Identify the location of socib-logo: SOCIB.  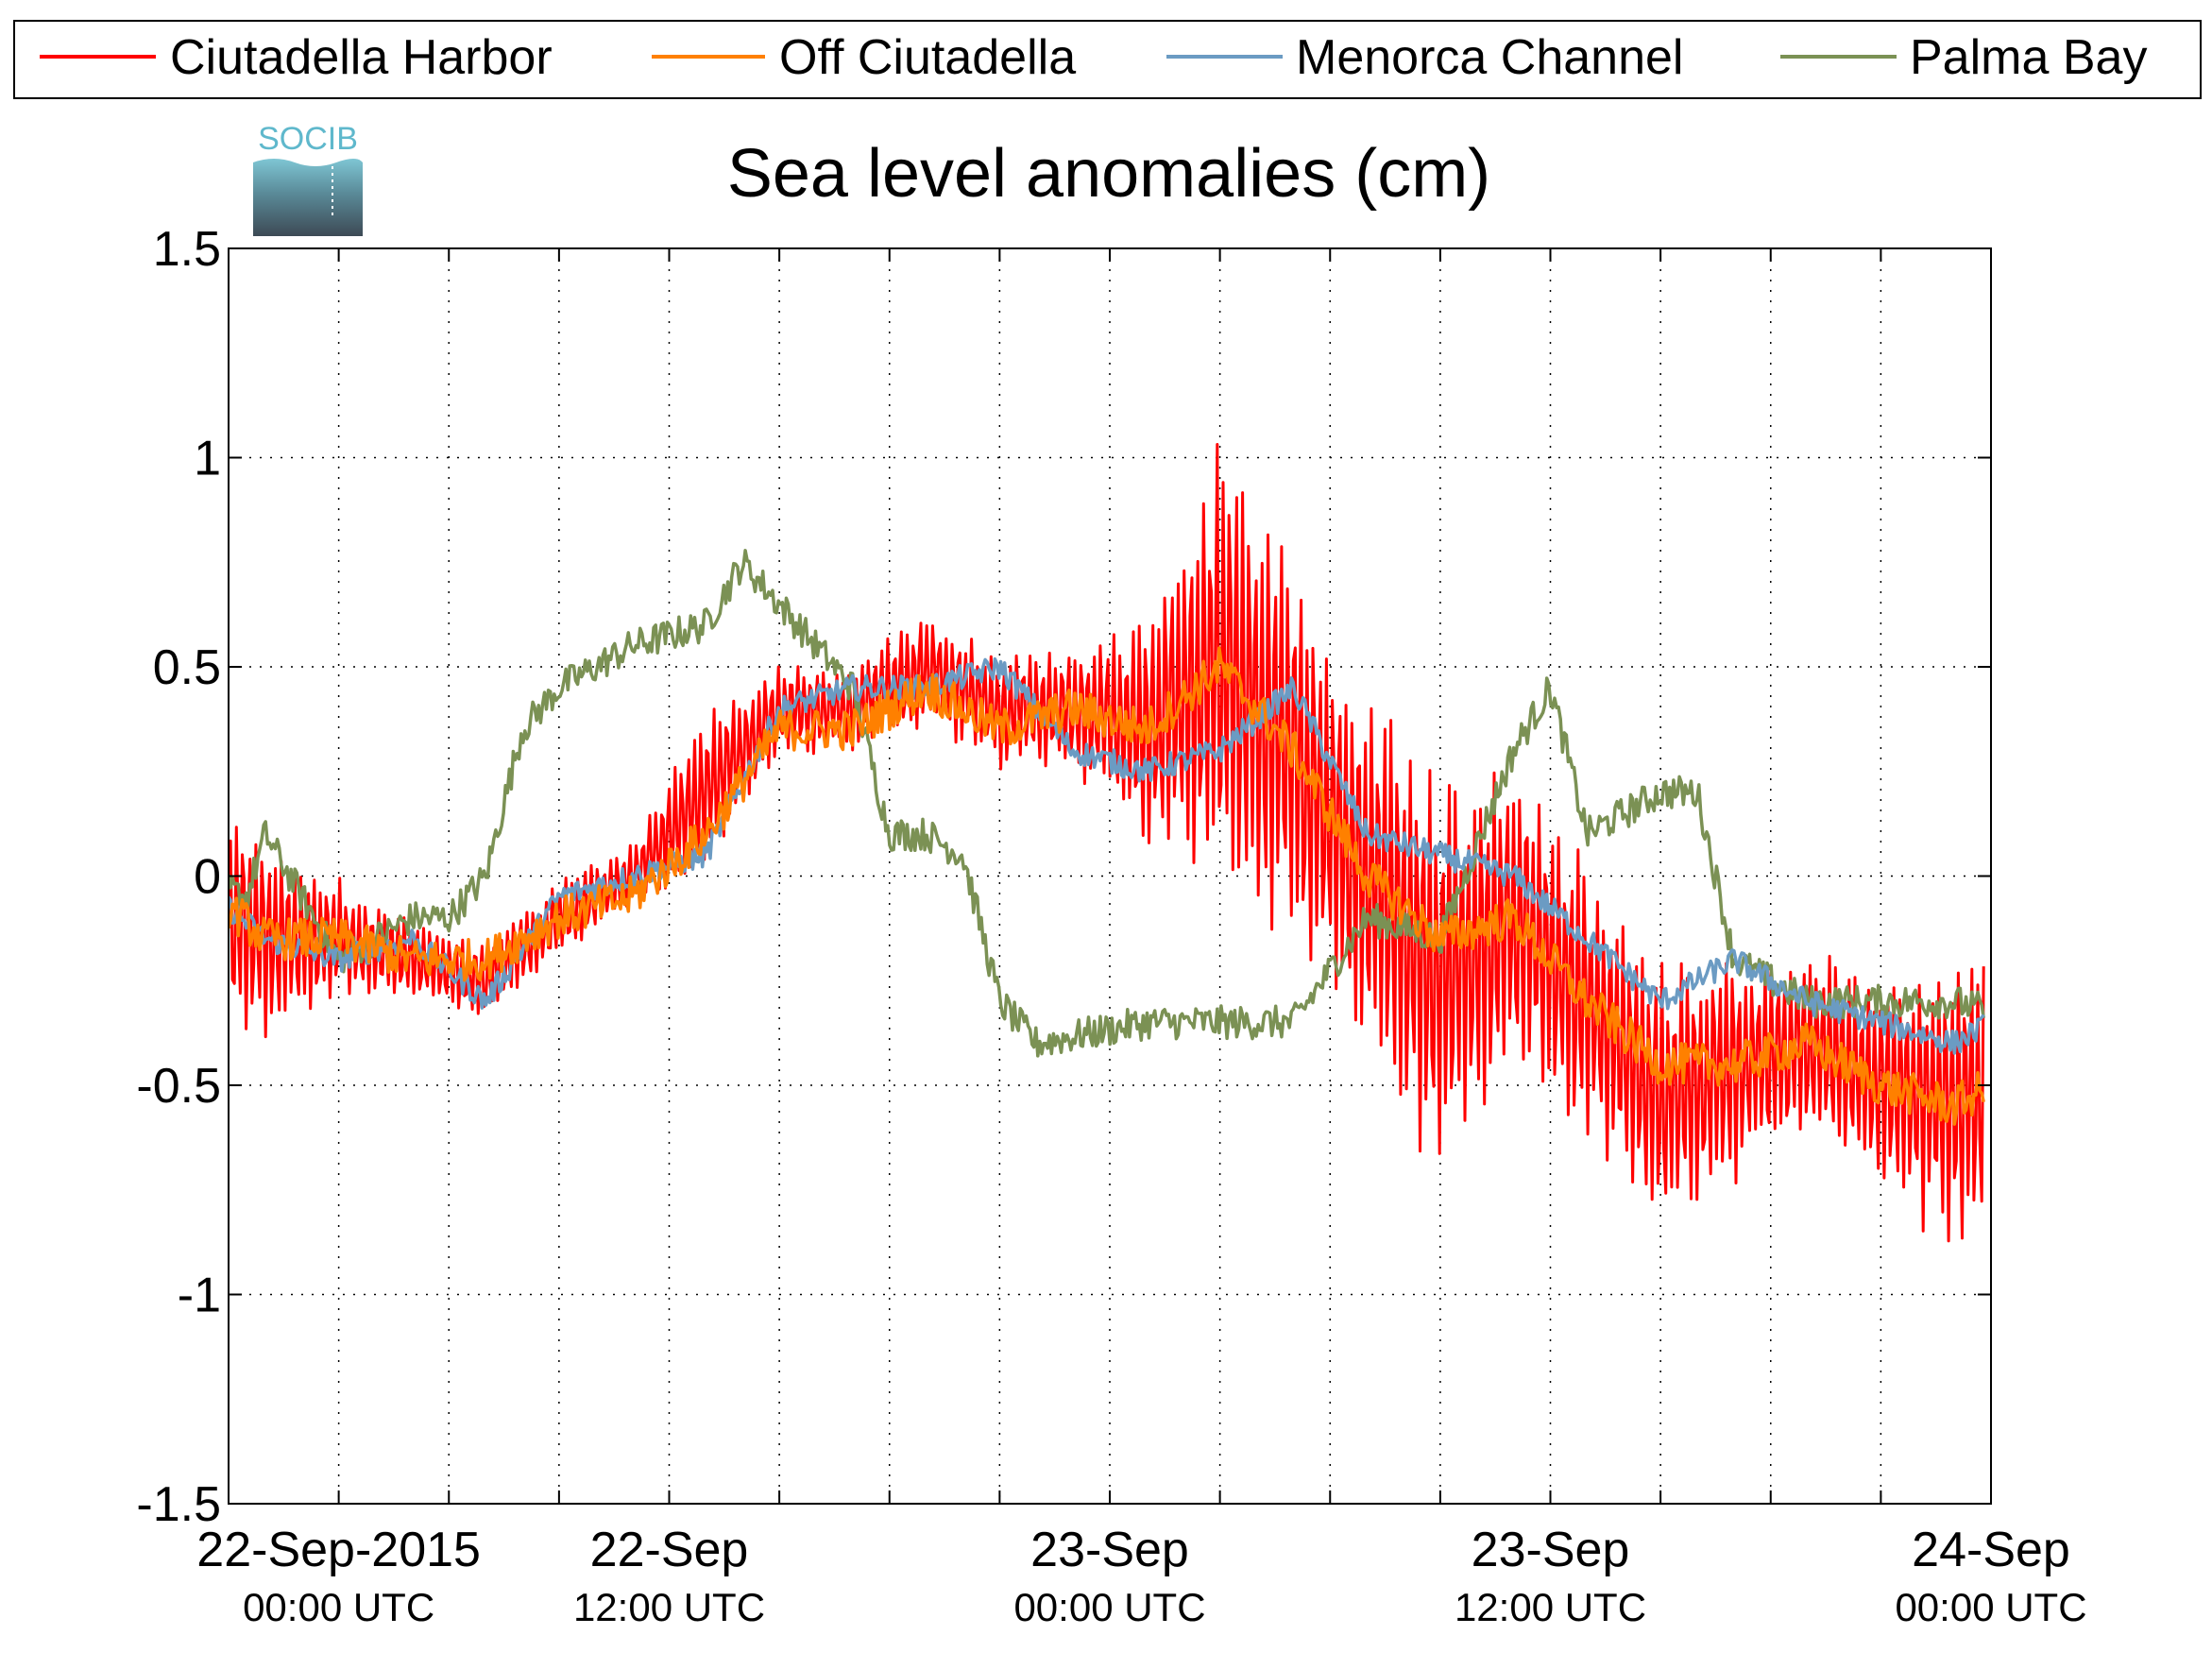
(308, 178).